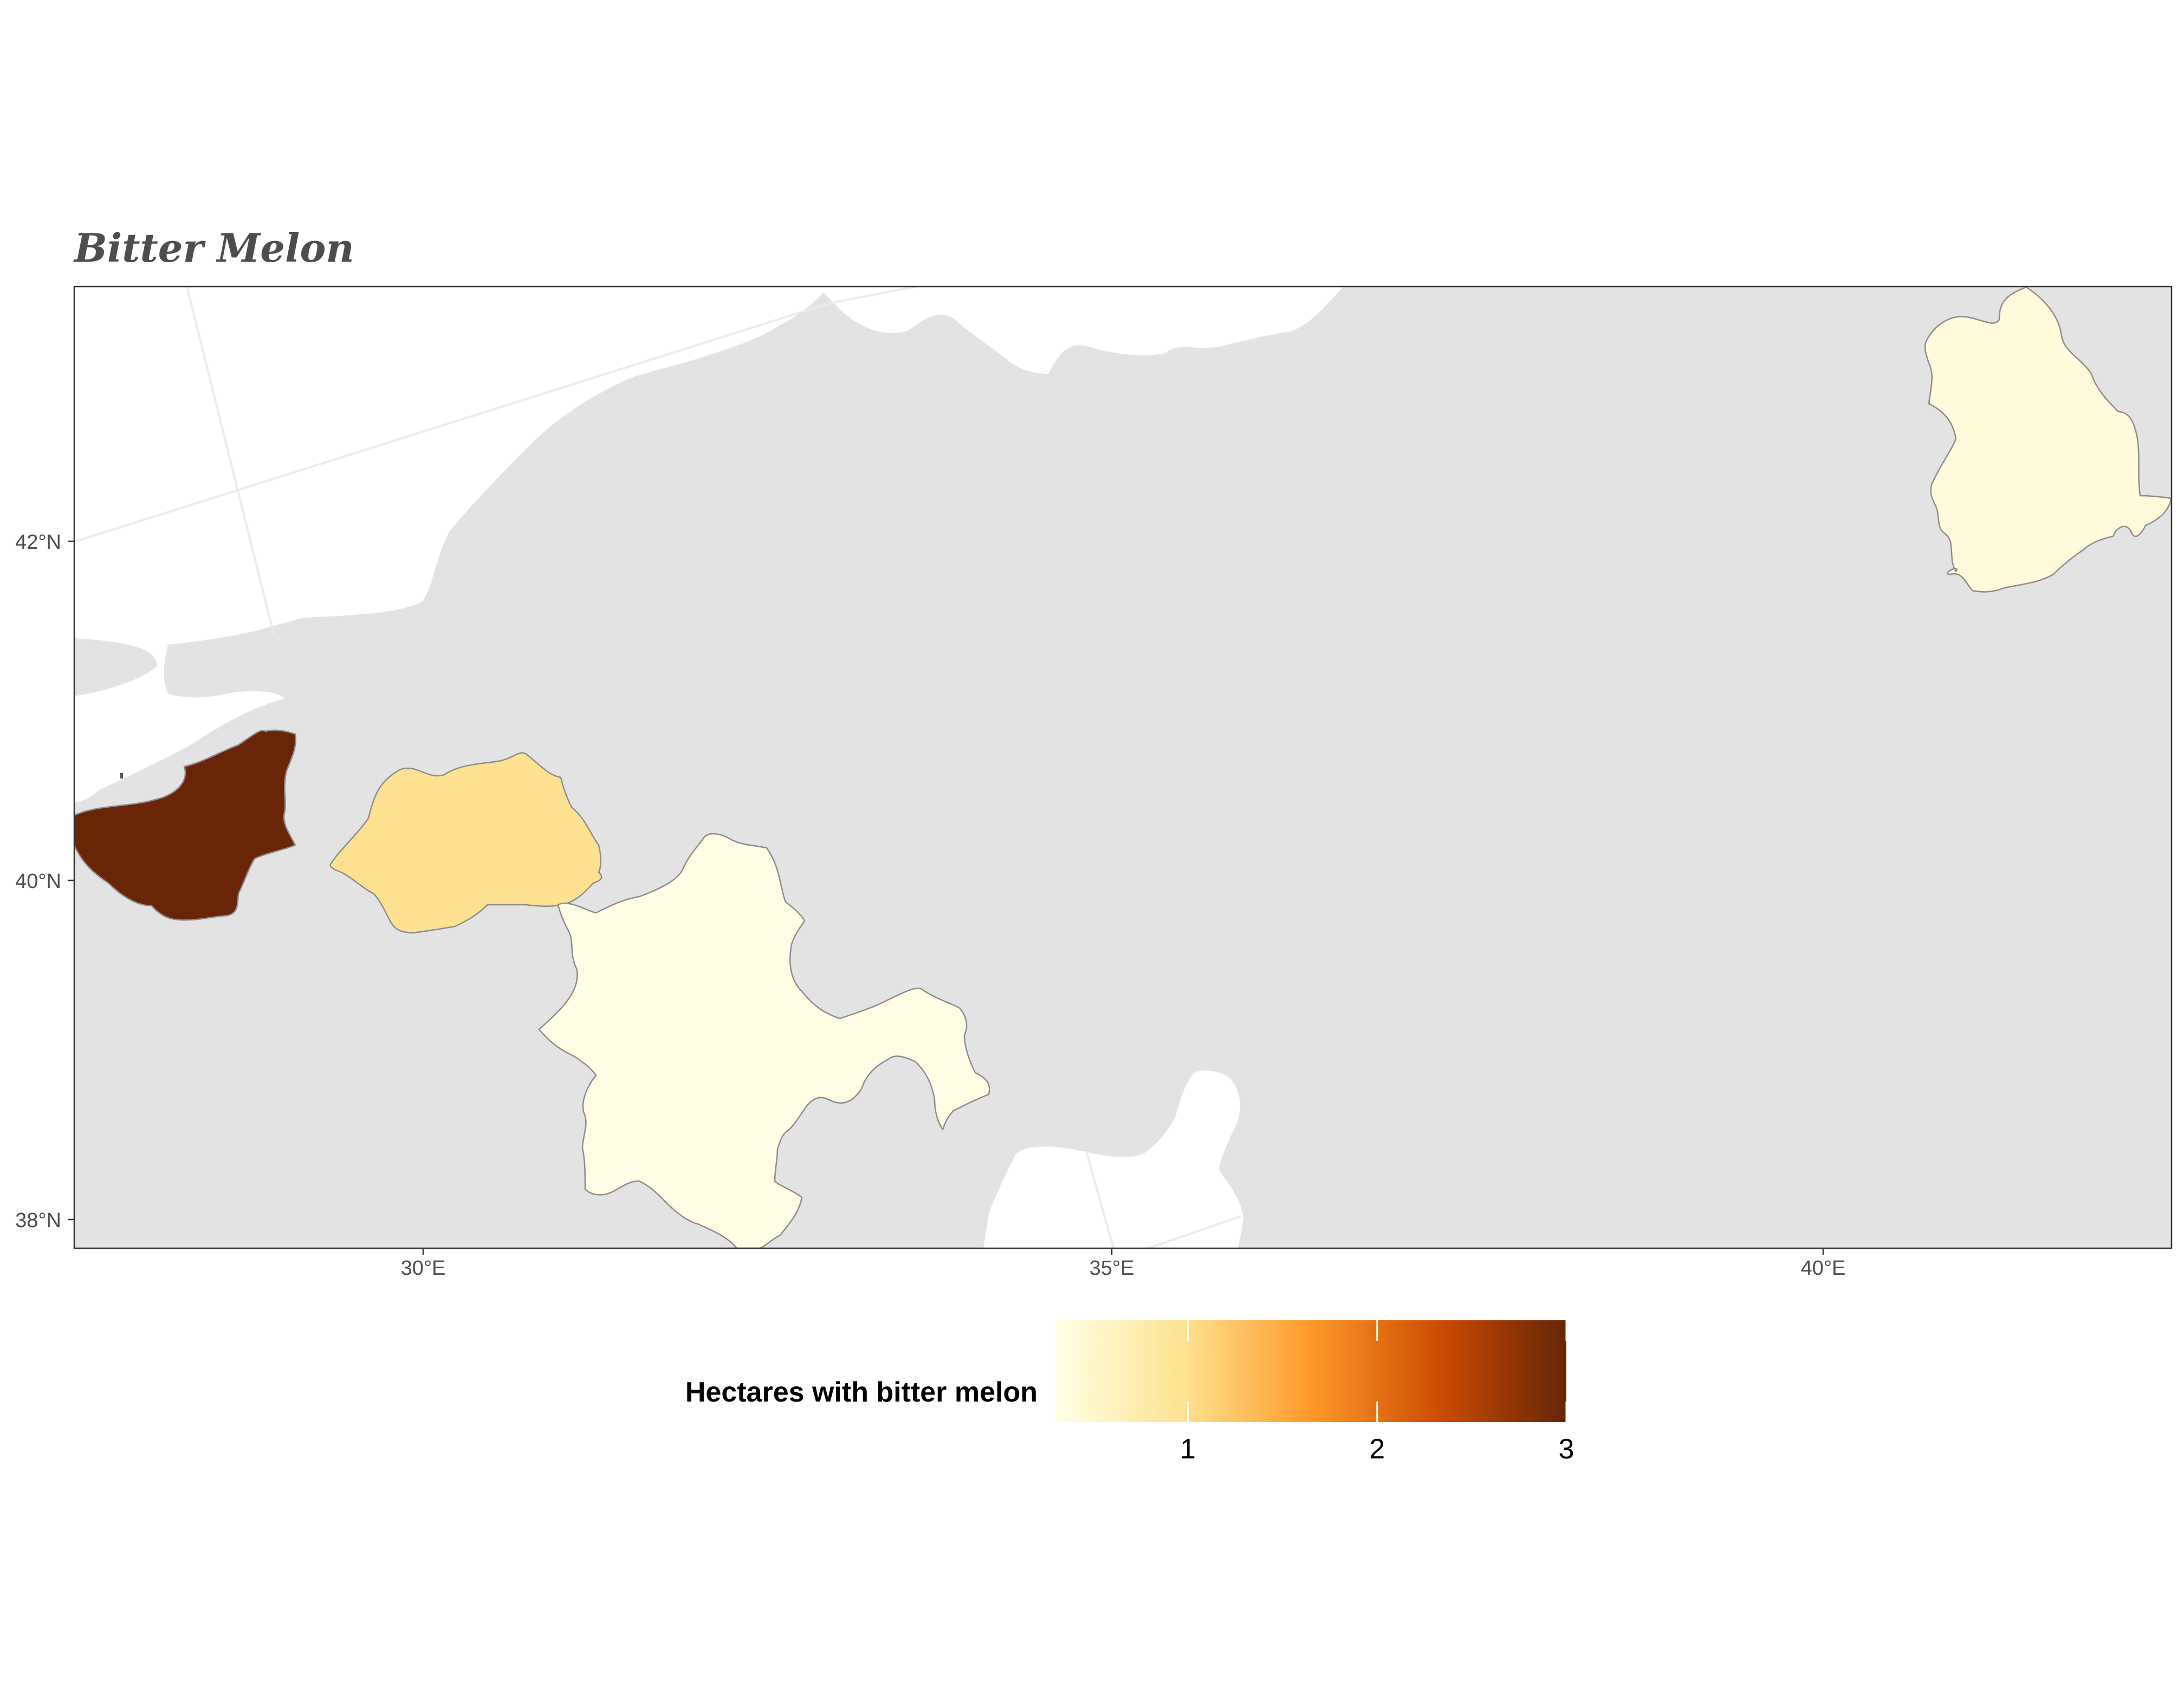 The width and height of the screenshot is (2184, 1706). I want to click on legend-tick-label: 3, so click(1566, 1449).